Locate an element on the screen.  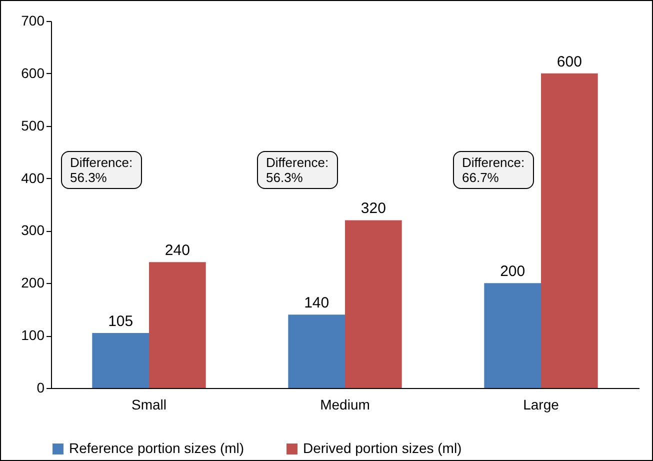
data-label: 600 is located at coordinates (569, 61).